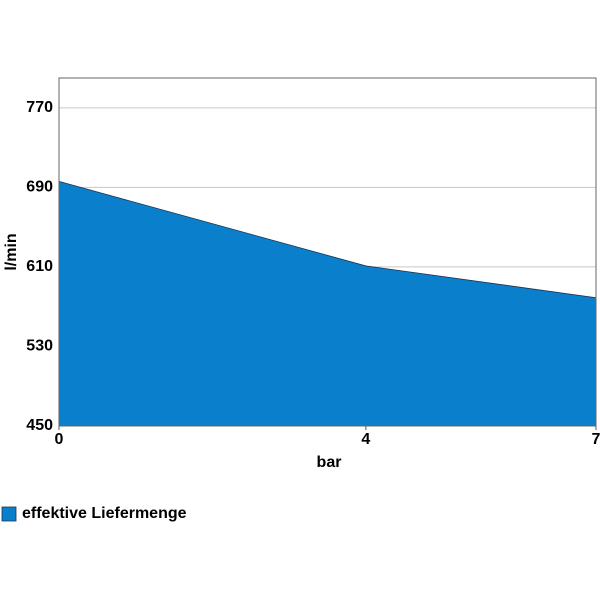 The height and width of the screenshot is (600, 600). I want to click on legend-swatch, so click(9, 514).